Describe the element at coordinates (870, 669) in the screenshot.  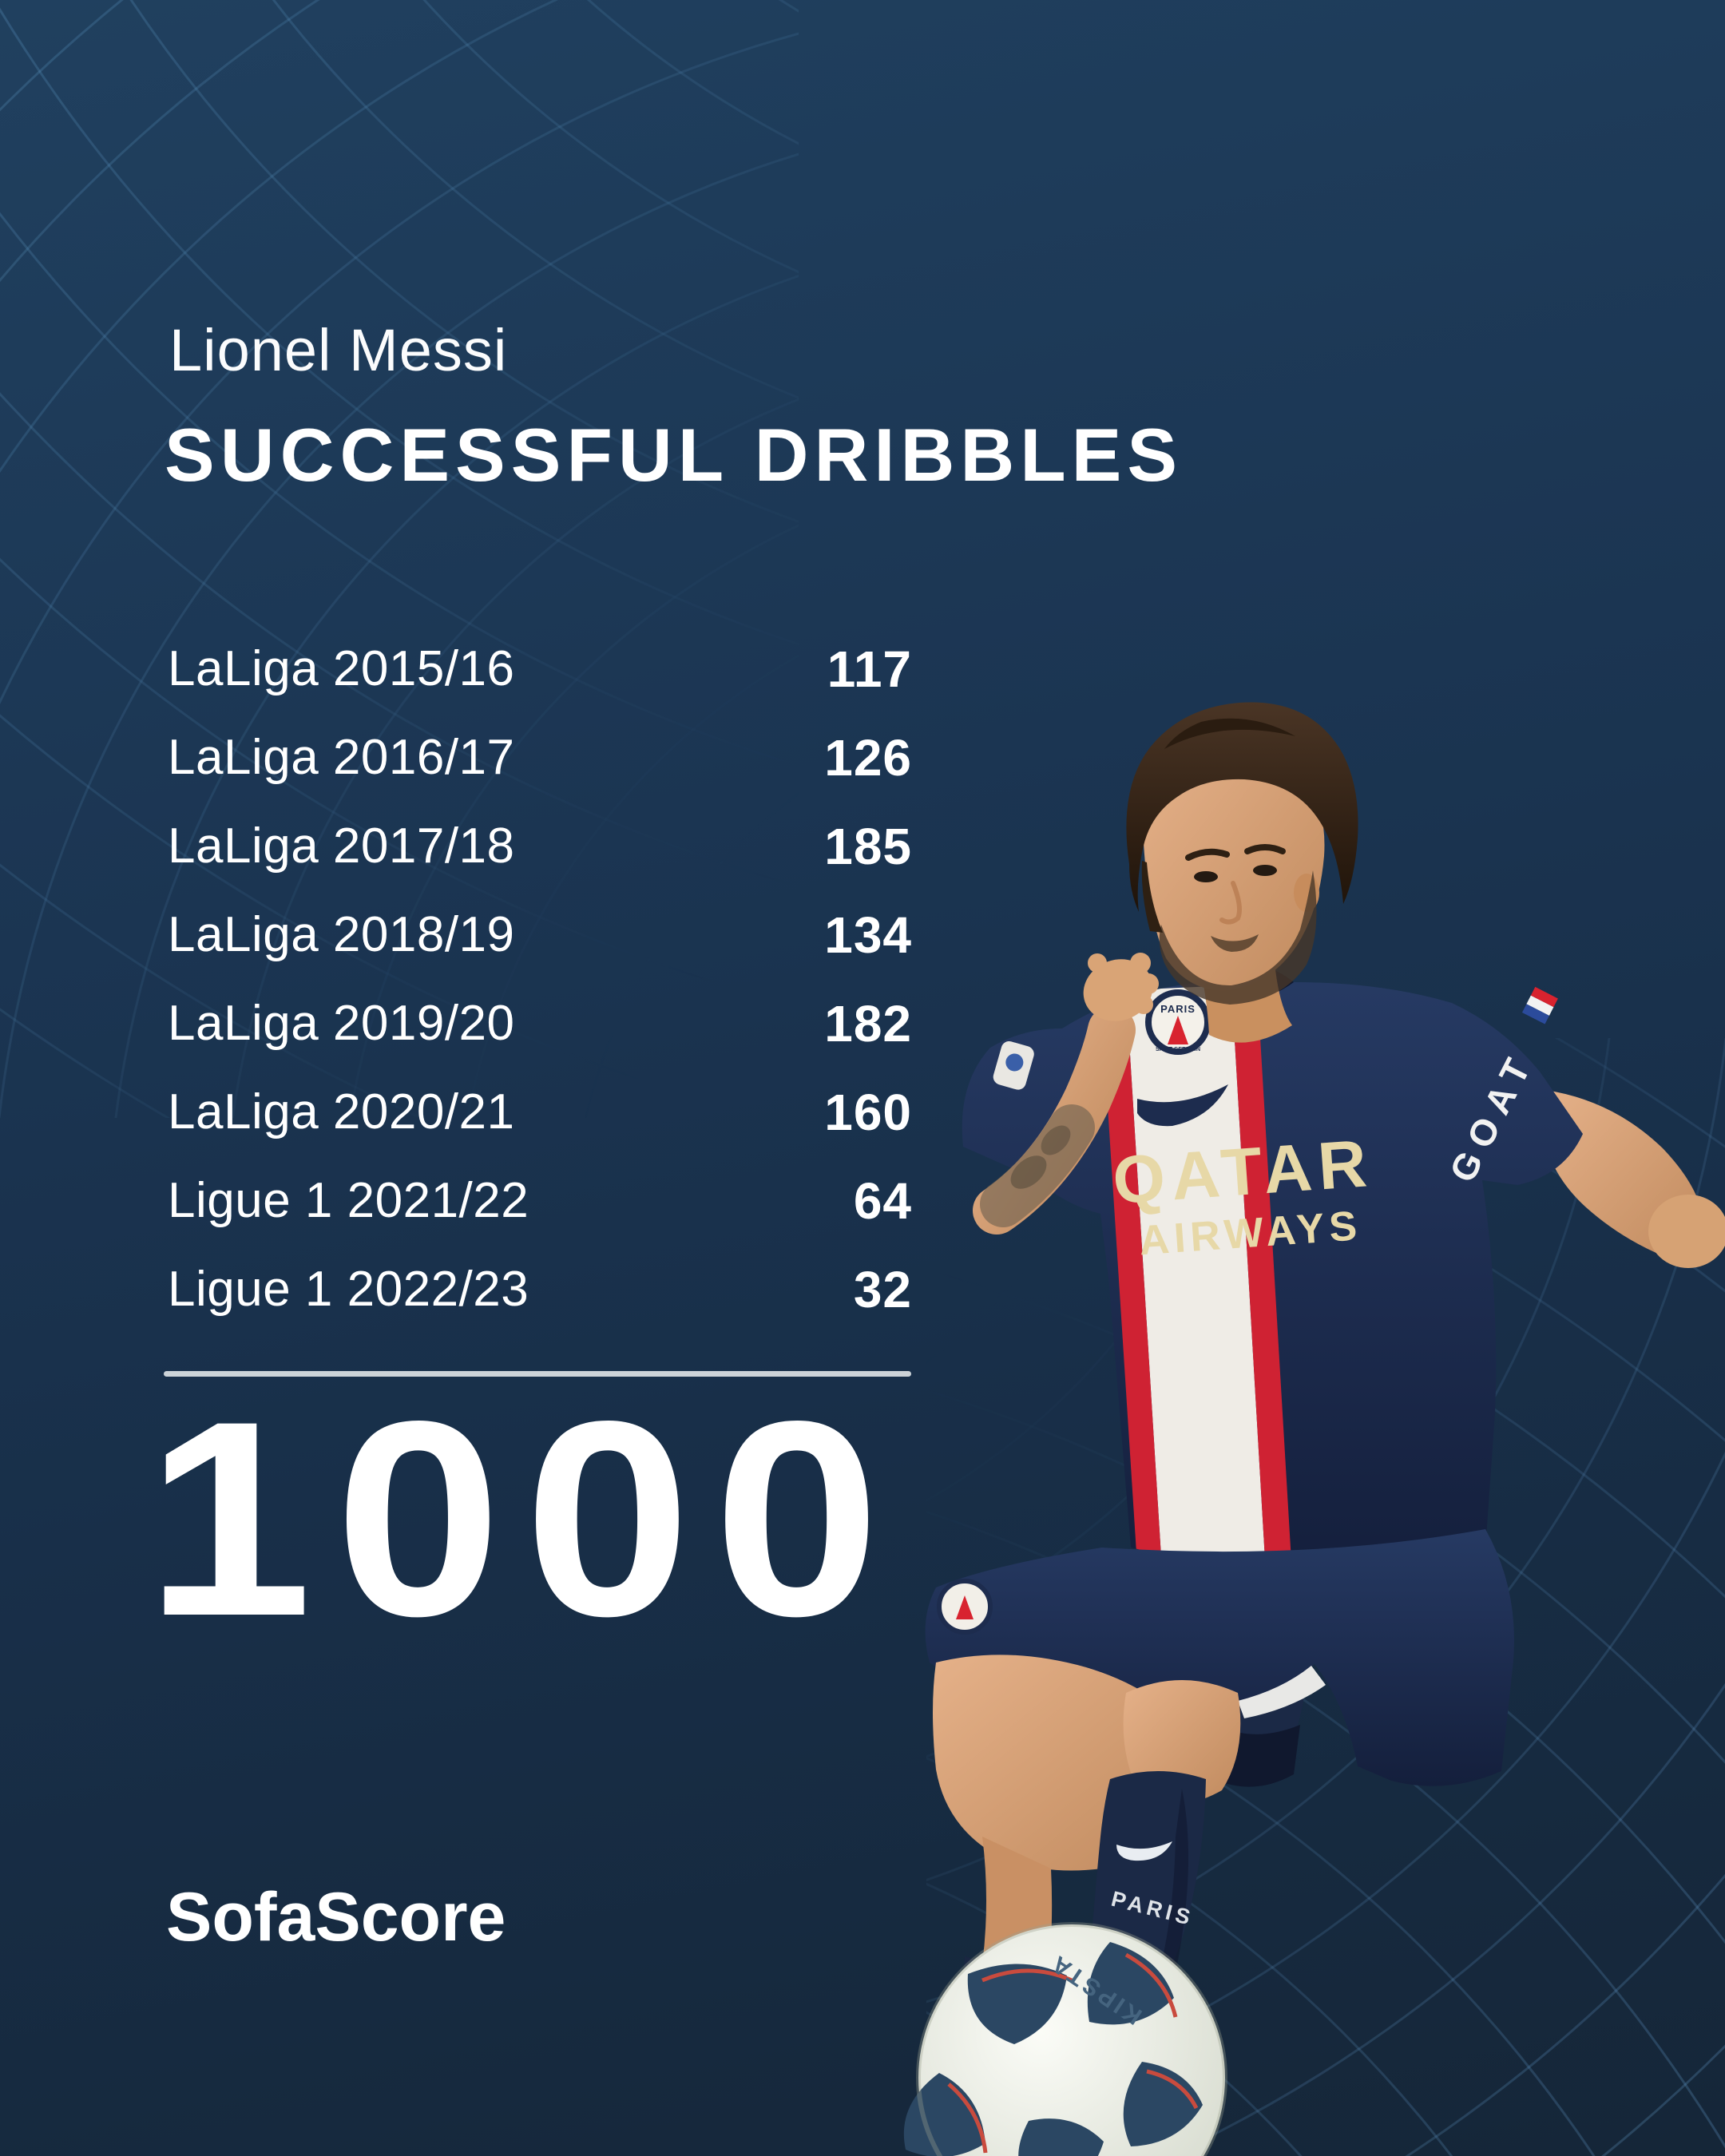
I see `dribbles-value: 117` at that location.